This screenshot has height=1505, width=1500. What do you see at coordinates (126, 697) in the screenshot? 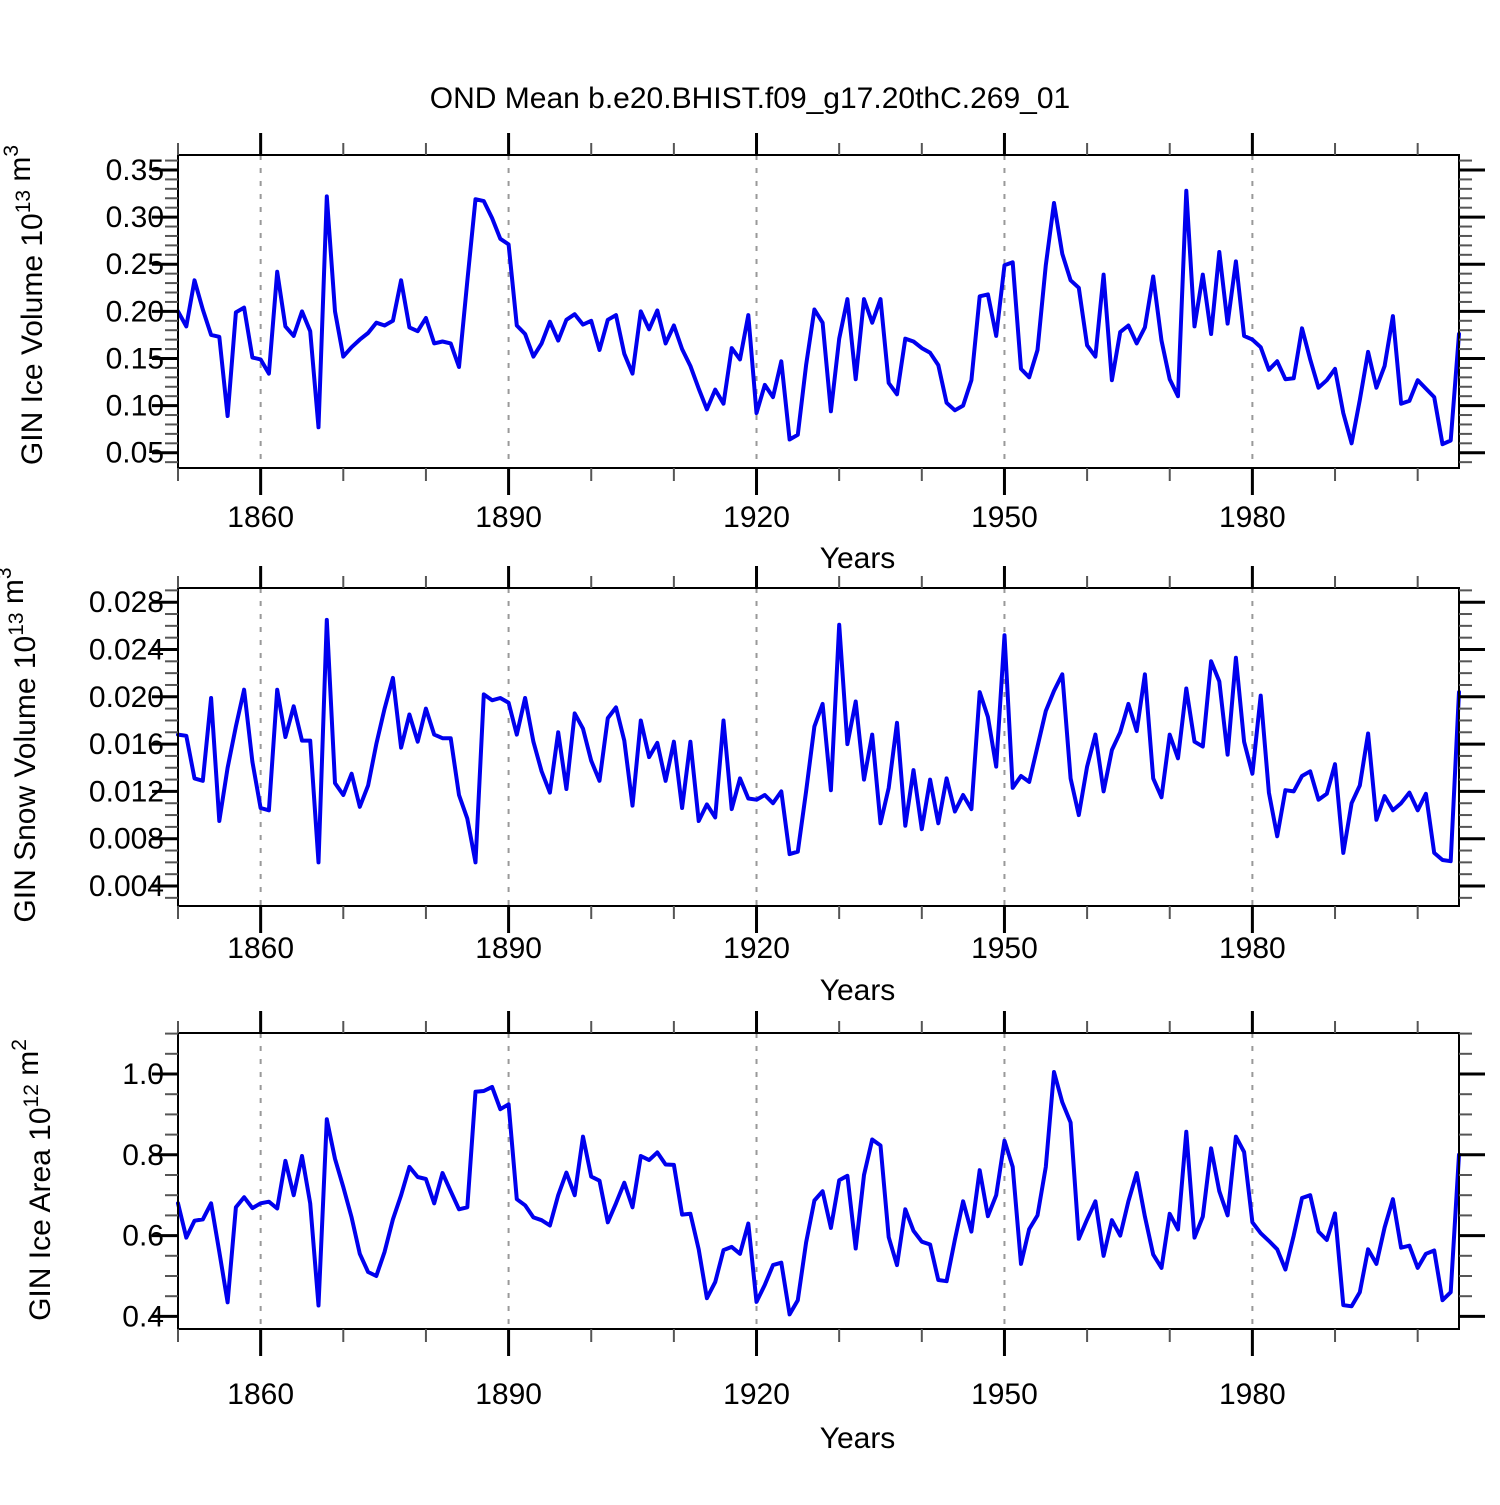
I see `y-tick-label-0.020: 0.020` at bounding box center [126, 697].